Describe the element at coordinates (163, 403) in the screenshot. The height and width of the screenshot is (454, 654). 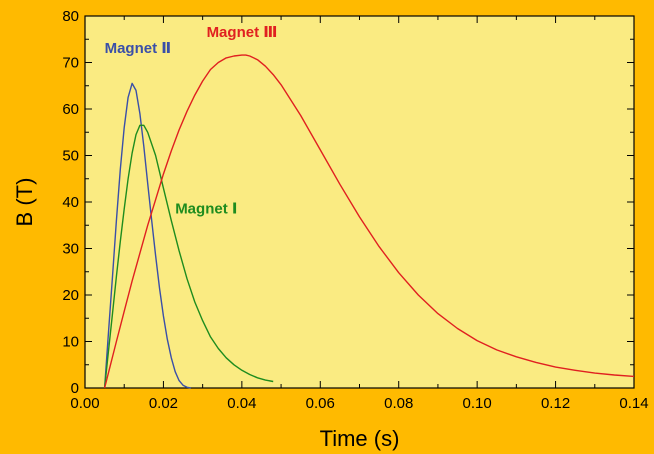
I see `x-tick-label: 0.02` at that location.